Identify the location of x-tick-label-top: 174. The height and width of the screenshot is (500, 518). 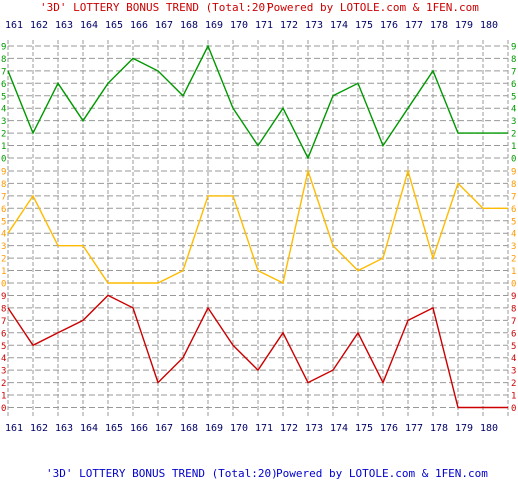
(339, 25).